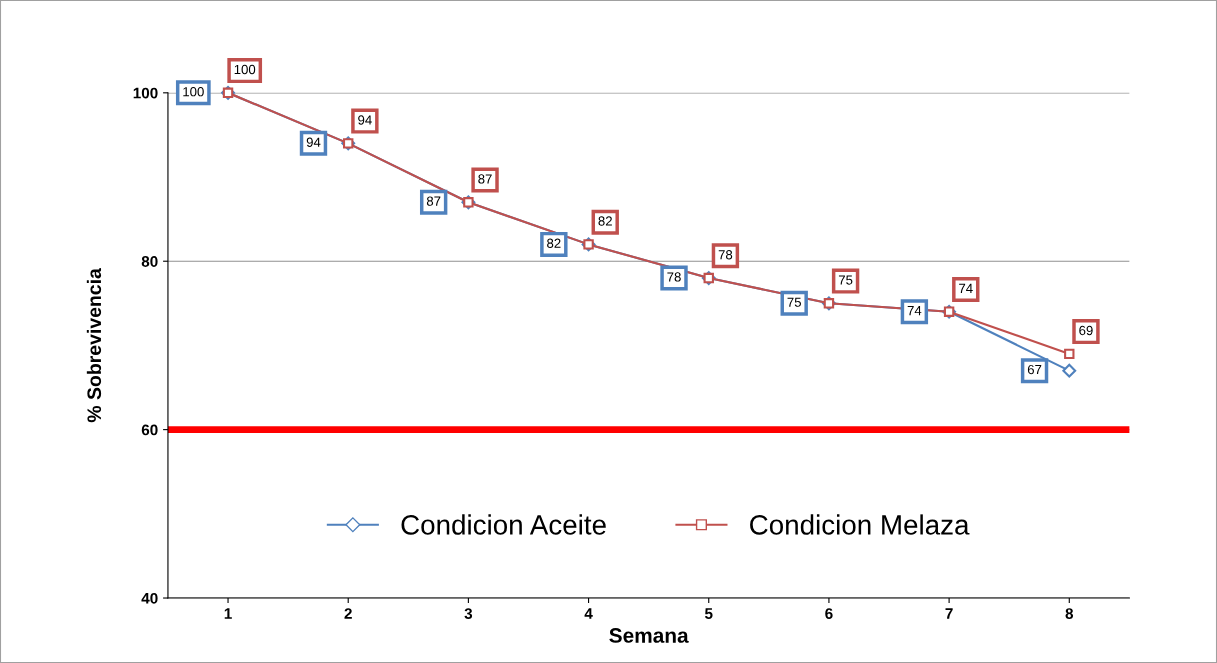  I want to click on legend-label: Condicion Aceite, so click(503, 524).